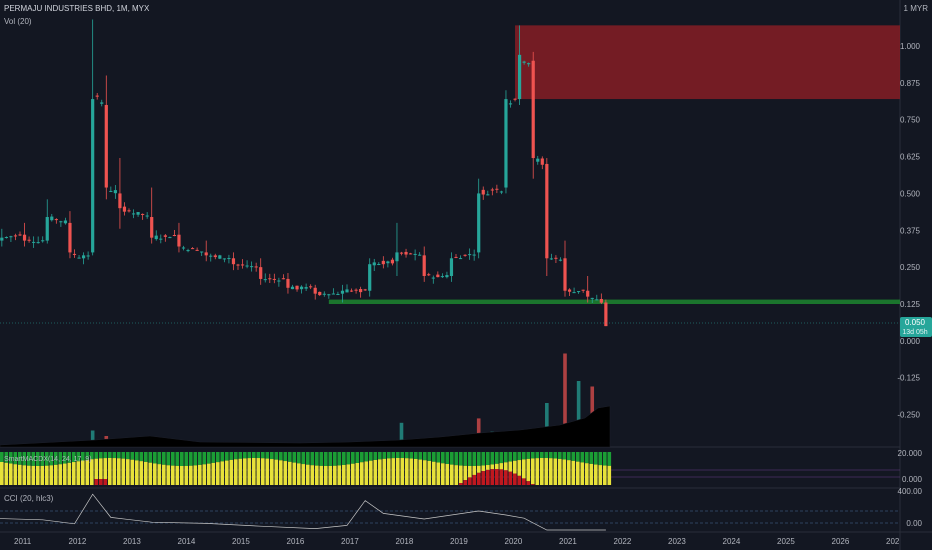 This screenshot has height=550, width=932. What do you see at coordinates (305, 426) in the screenshot?
I see `volume-ma-area` at bounding box center [305, 426].